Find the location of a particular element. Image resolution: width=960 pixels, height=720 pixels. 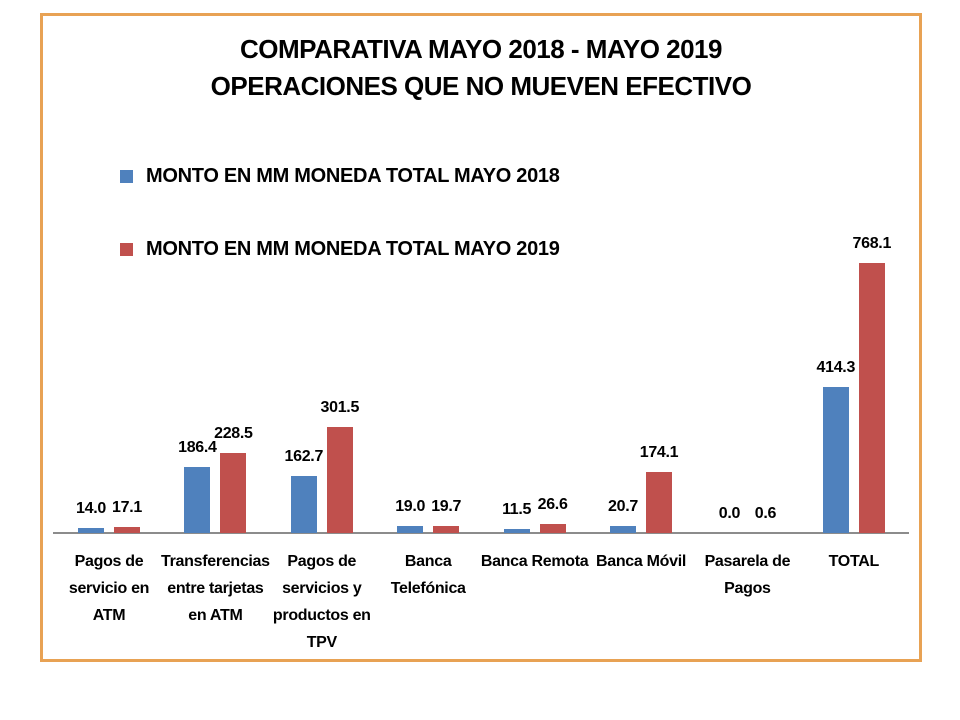

bar-value-label-2018: 162.7 is located at coordinates (304, 456).